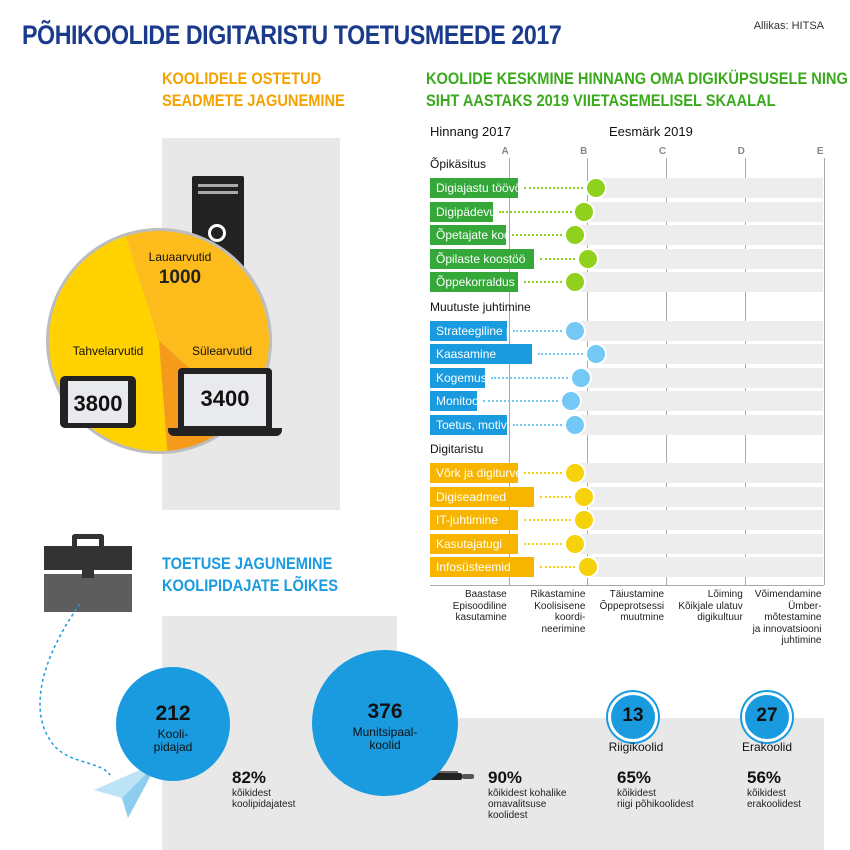  Describe the element at coordinates (697, 401) in the screenshot. I see `row-stripe-g1-r3` at that location.